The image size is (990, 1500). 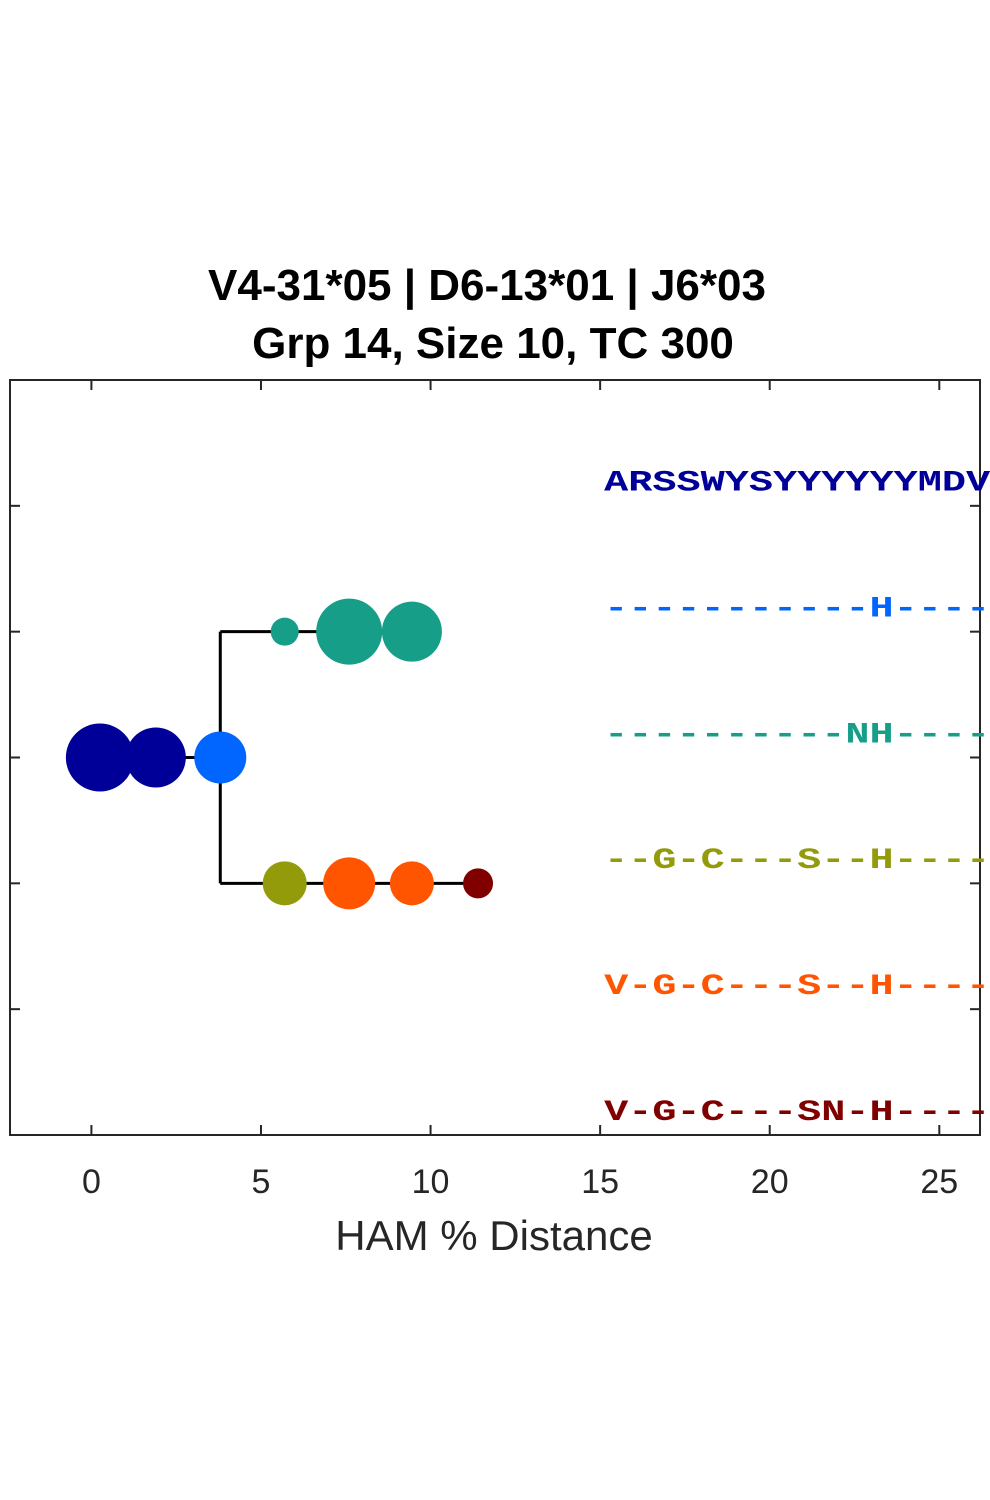 I want to click on sequence-label-5: V-G-C---SN-H----, so click(x=797, y=1113).